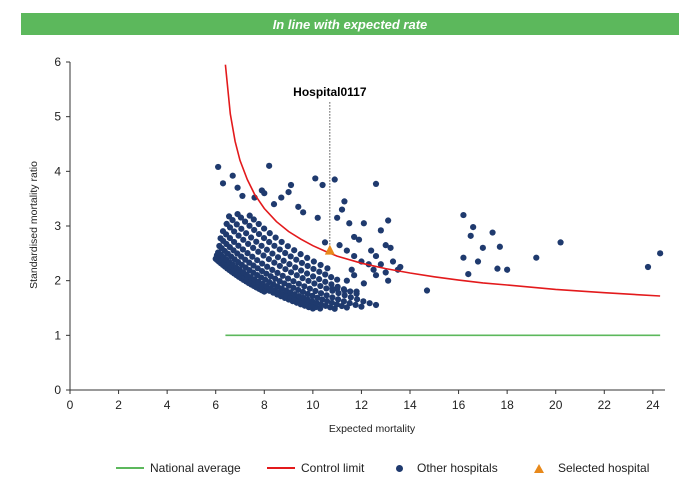  I want to click on y-tick-label: 0, so click(57, 390).